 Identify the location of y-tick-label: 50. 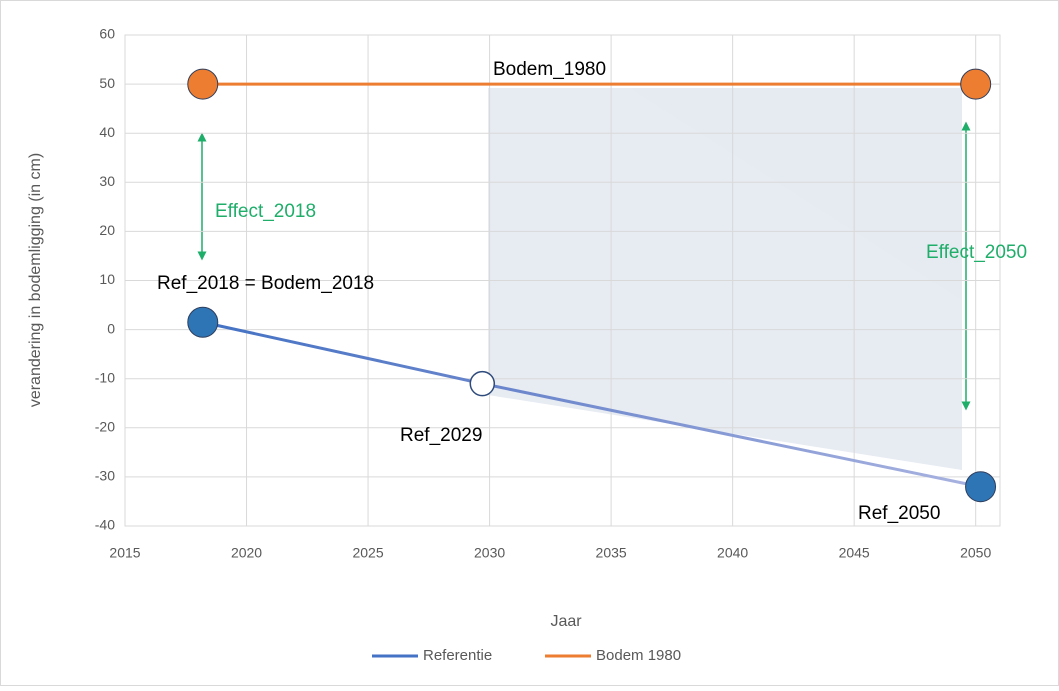
(107, 83).